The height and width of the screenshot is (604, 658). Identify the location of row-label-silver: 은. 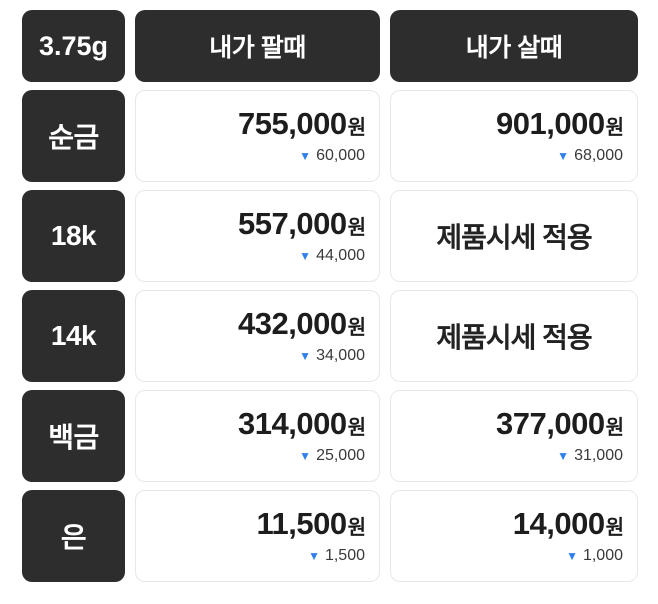
(73, 536).